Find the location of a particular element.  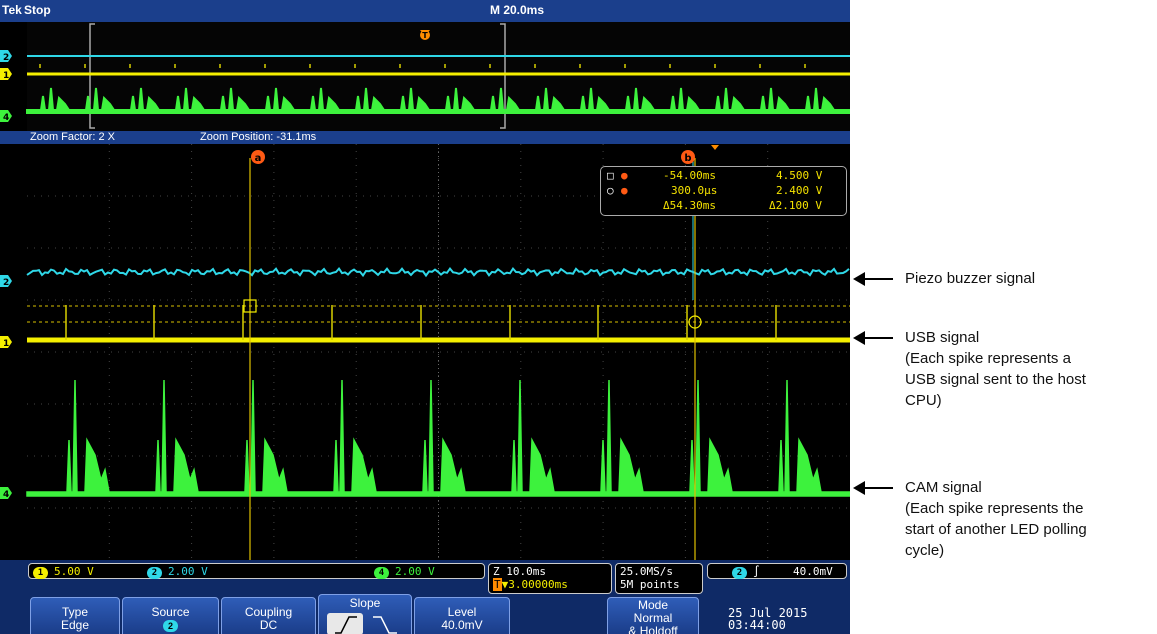

trigger-source-badge: 2 is located at coordinates (739, 573).